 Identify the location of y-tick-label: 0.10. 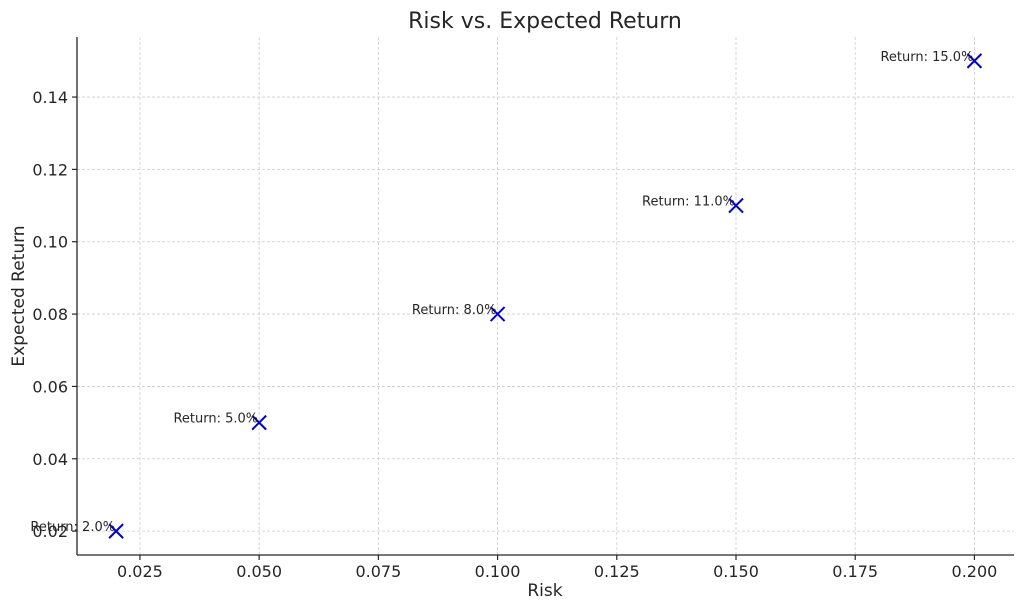
(50, 242).